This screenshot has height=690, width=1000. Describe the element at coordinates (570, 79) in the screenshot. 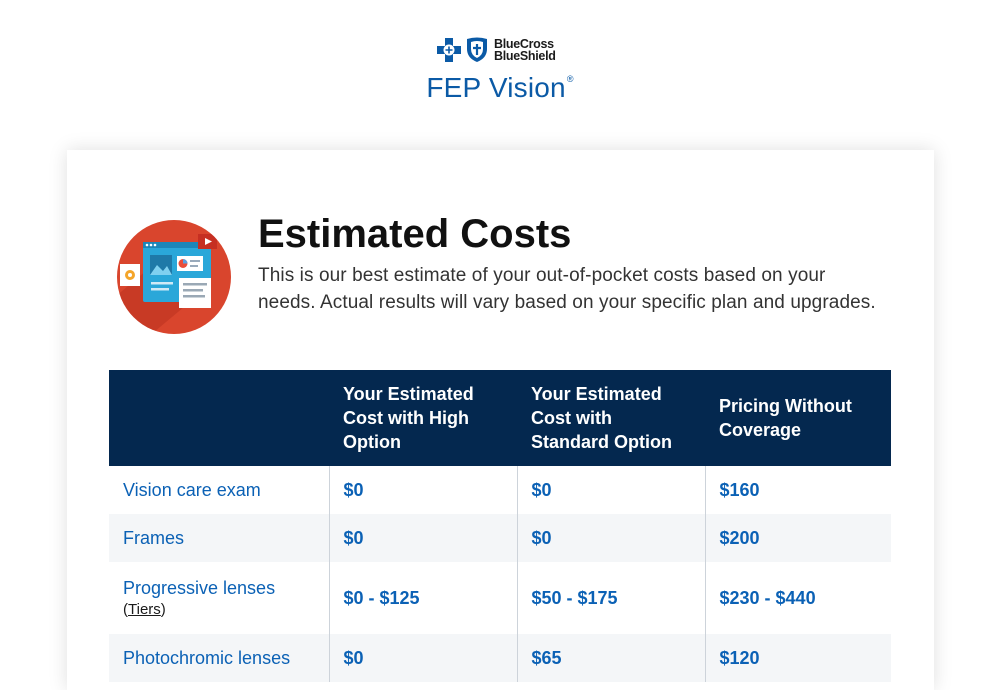

I see `registered-mark: ®` at that location.